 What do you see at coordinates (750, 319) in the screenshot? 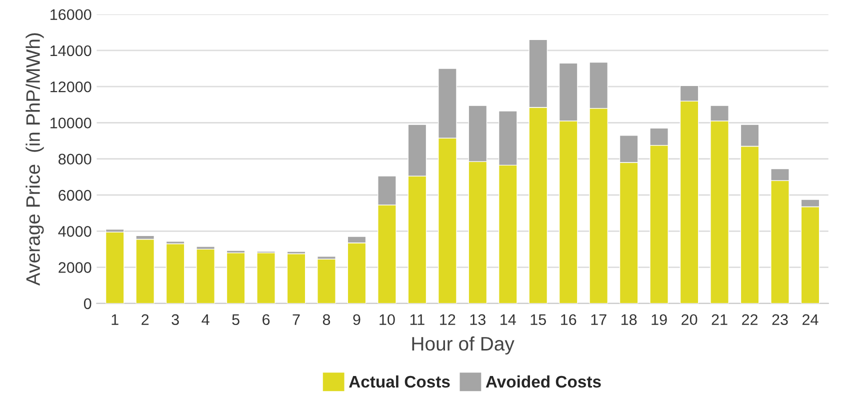
I see `x-tick-label: 22` at bounding box center [750, 319].